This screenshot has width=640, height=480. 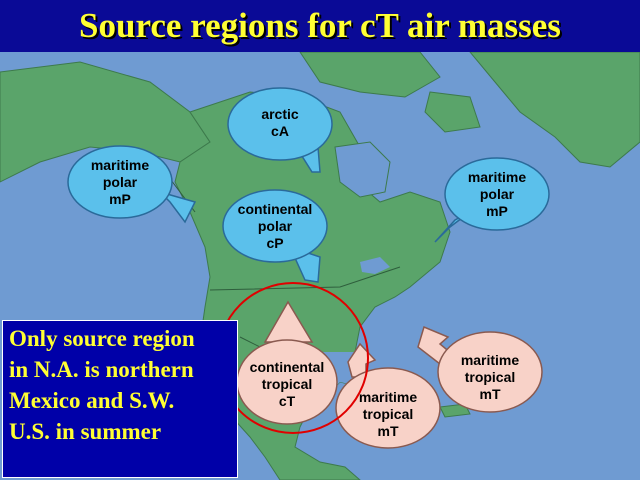 What do you see at coordinates (388, 397) in the screenshot?
I see `mt-gulf-label-line1: maritime` at bounding box center [388, 397].